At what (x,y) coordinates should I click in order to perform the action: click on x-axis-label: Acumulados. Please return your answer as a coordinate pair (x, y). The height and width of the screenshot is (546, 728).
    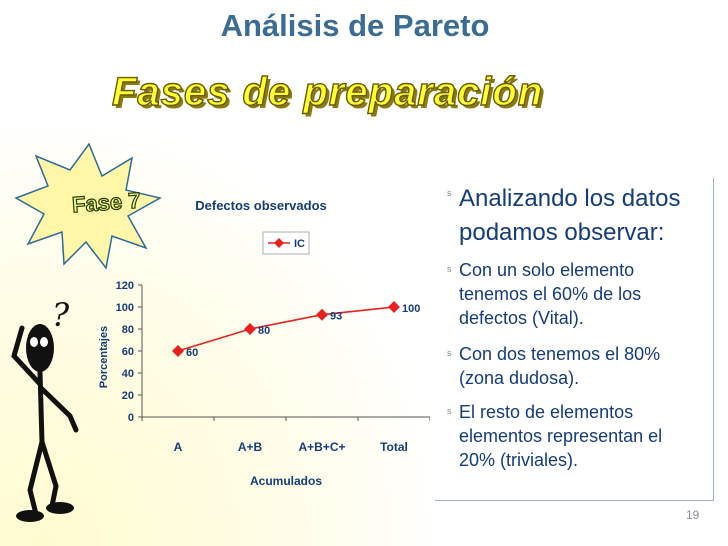
    Looking at the image, I should click on (286, 481).